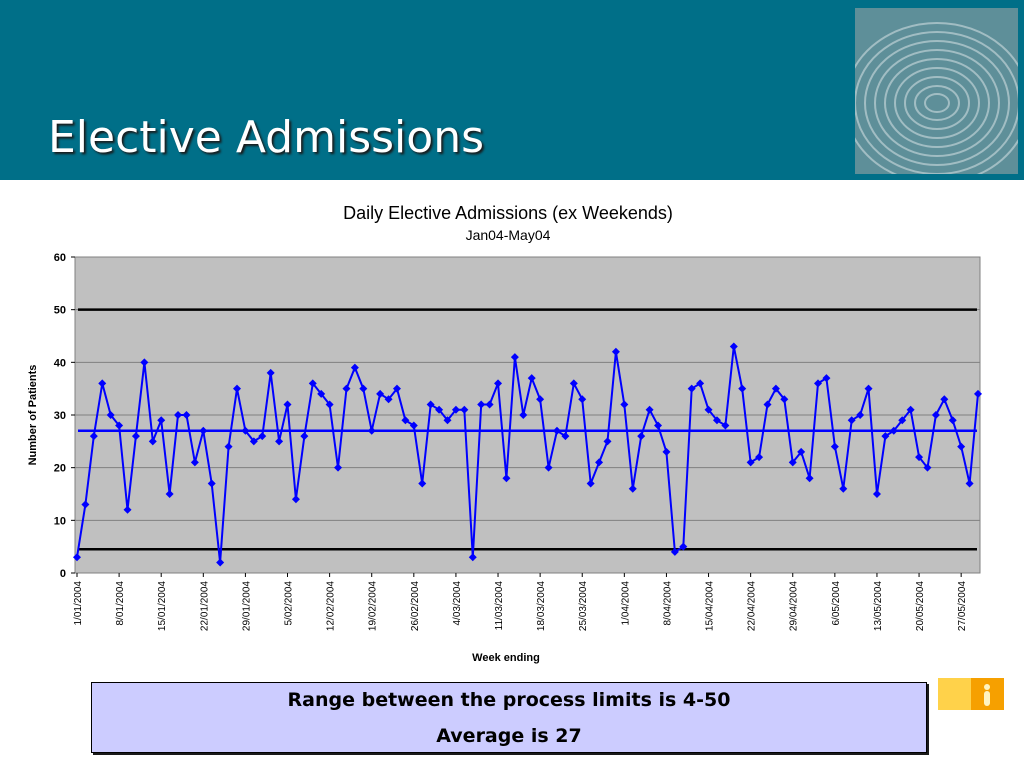 Image resolution: width=1024 pixels, height=768 pixels. I want to click on x-tick-label: 15/04/2004, so click(710, 606).